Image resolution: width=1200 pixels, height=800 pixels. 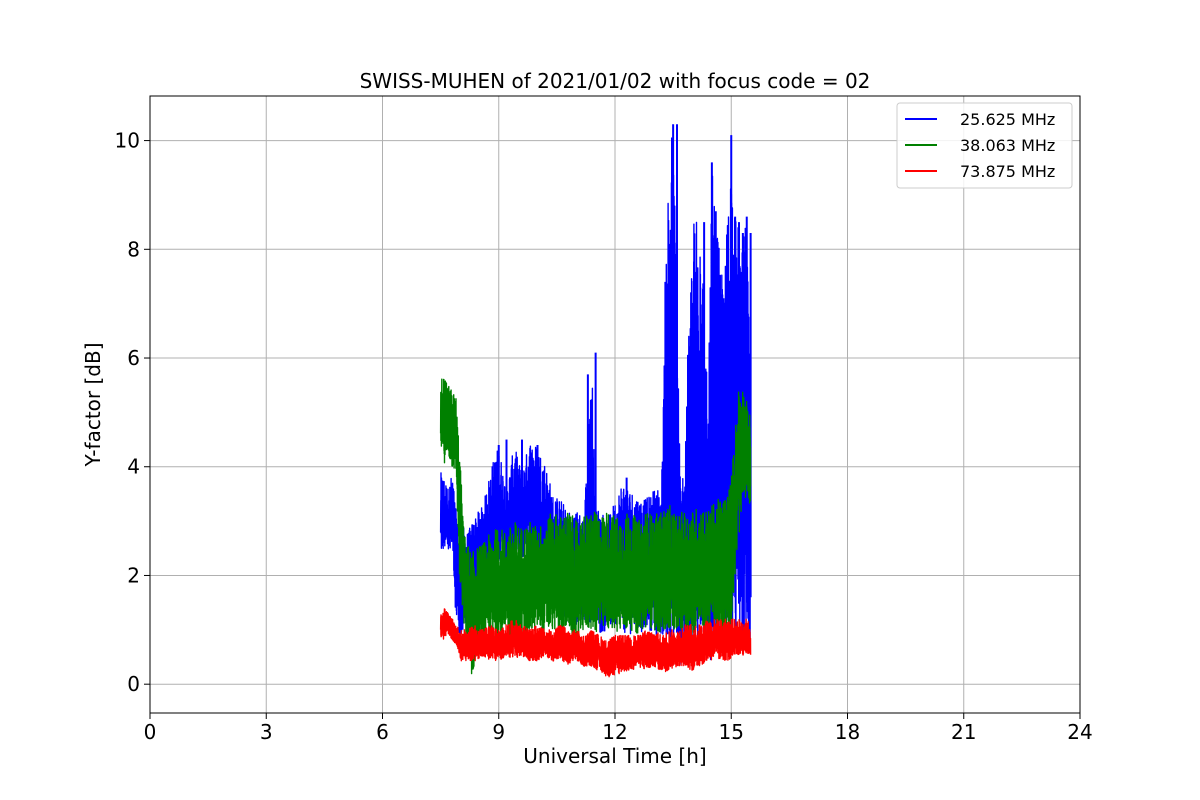 What do you see at coordinates (731, 732) in the screenshot?
I see `x-tick-label: 15` at bounding box center [731, 732].